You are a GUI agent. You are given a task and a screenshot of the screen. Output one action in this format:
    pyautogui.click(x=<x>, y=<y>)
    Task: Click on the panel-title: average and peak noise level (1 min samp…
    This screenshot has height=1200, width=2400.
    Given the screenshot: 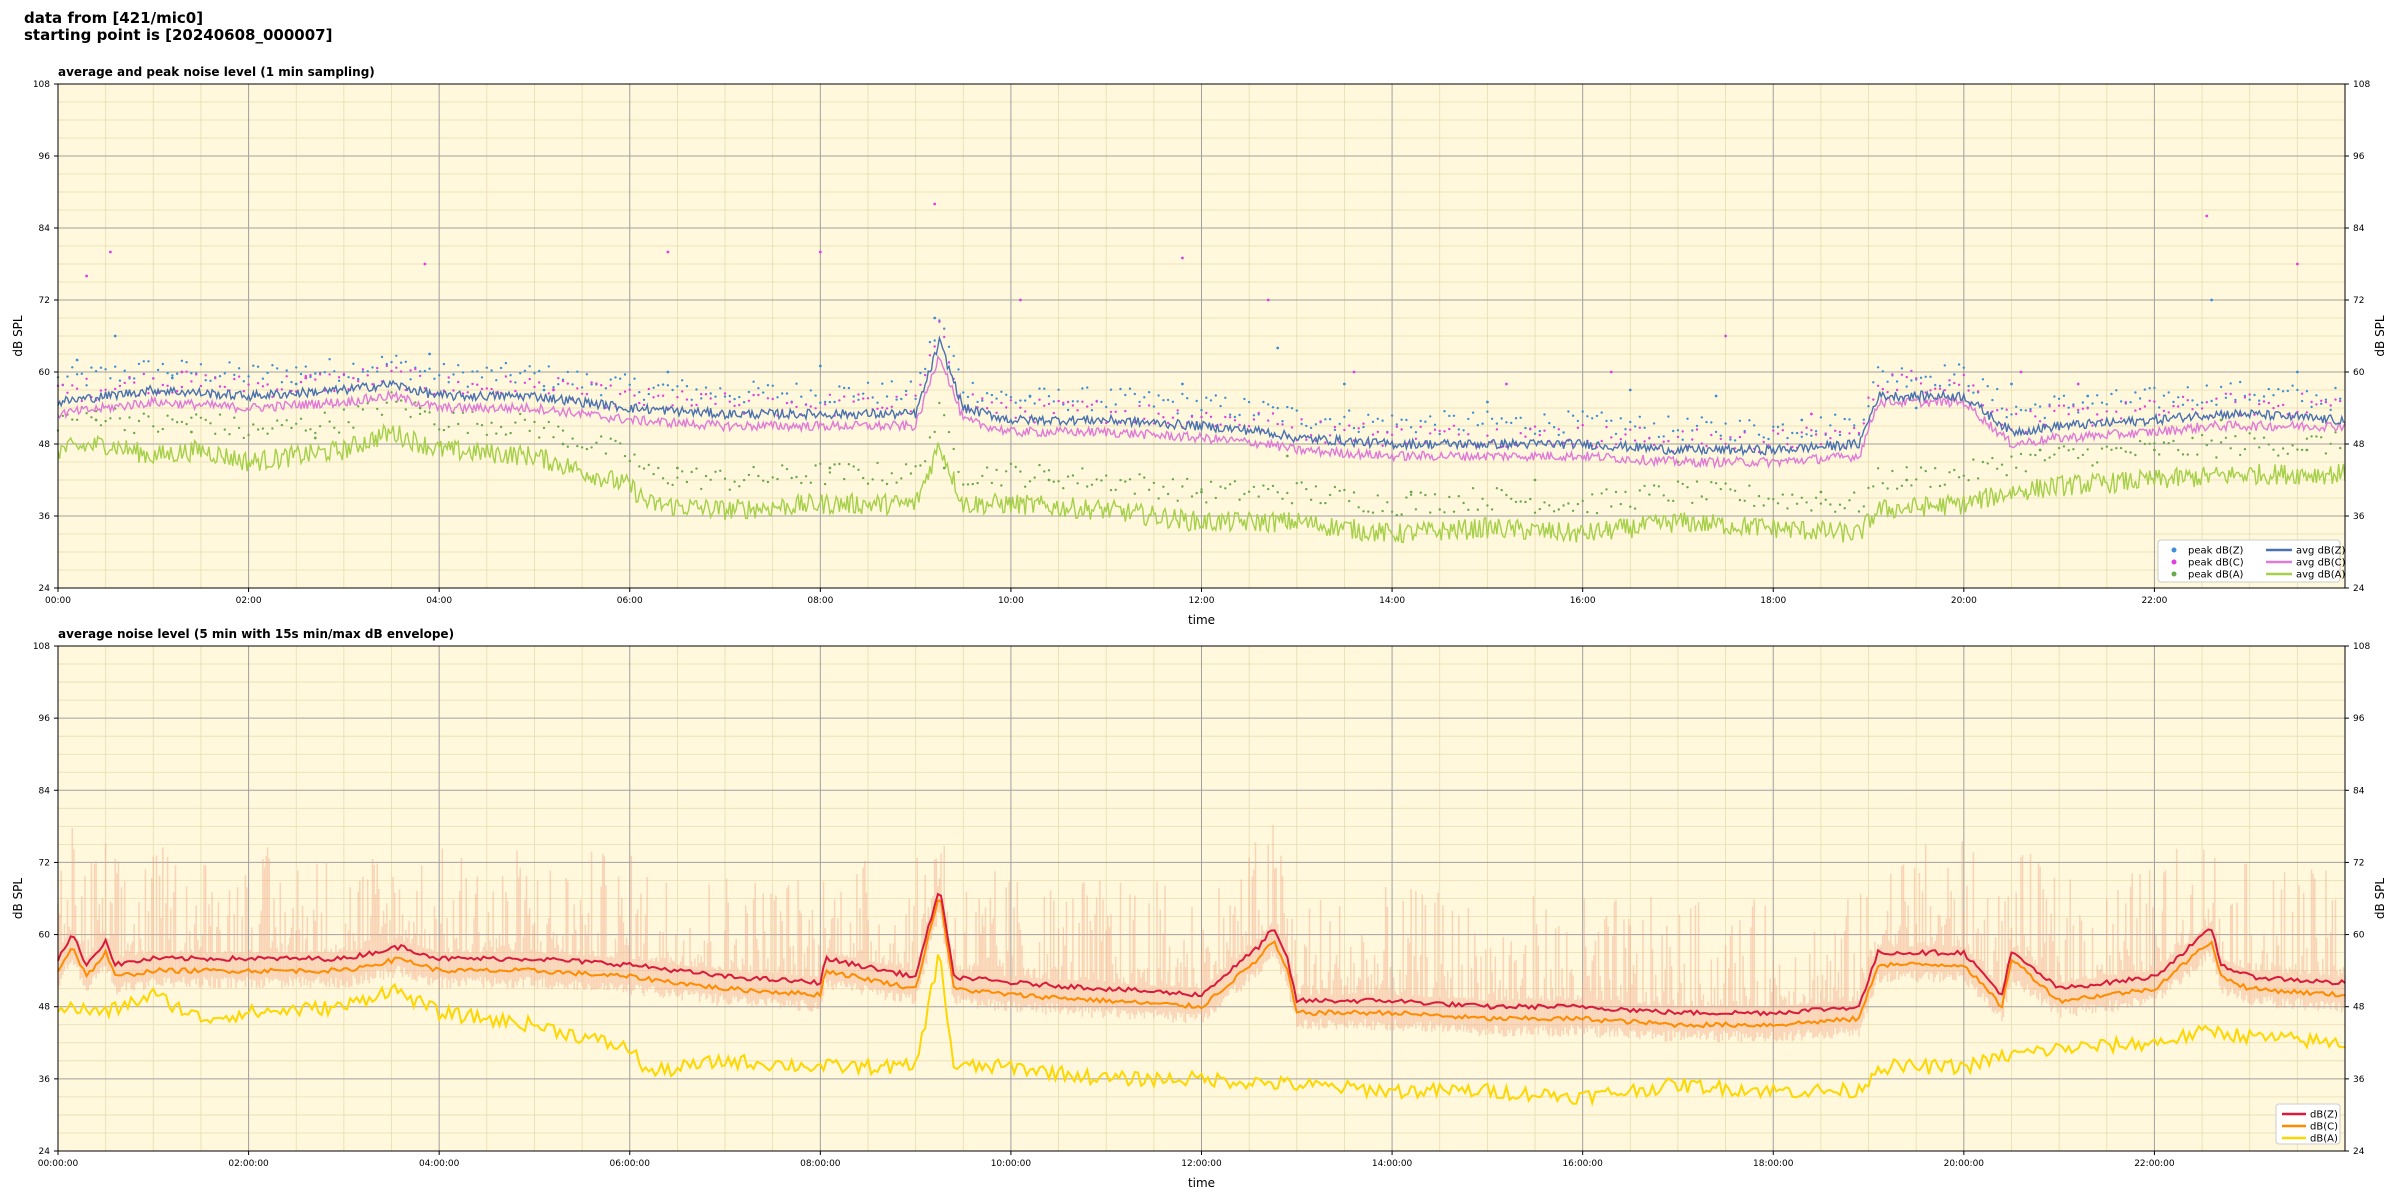 What is the action you would take?
    pyautogui.click(x=216, y=72)
    